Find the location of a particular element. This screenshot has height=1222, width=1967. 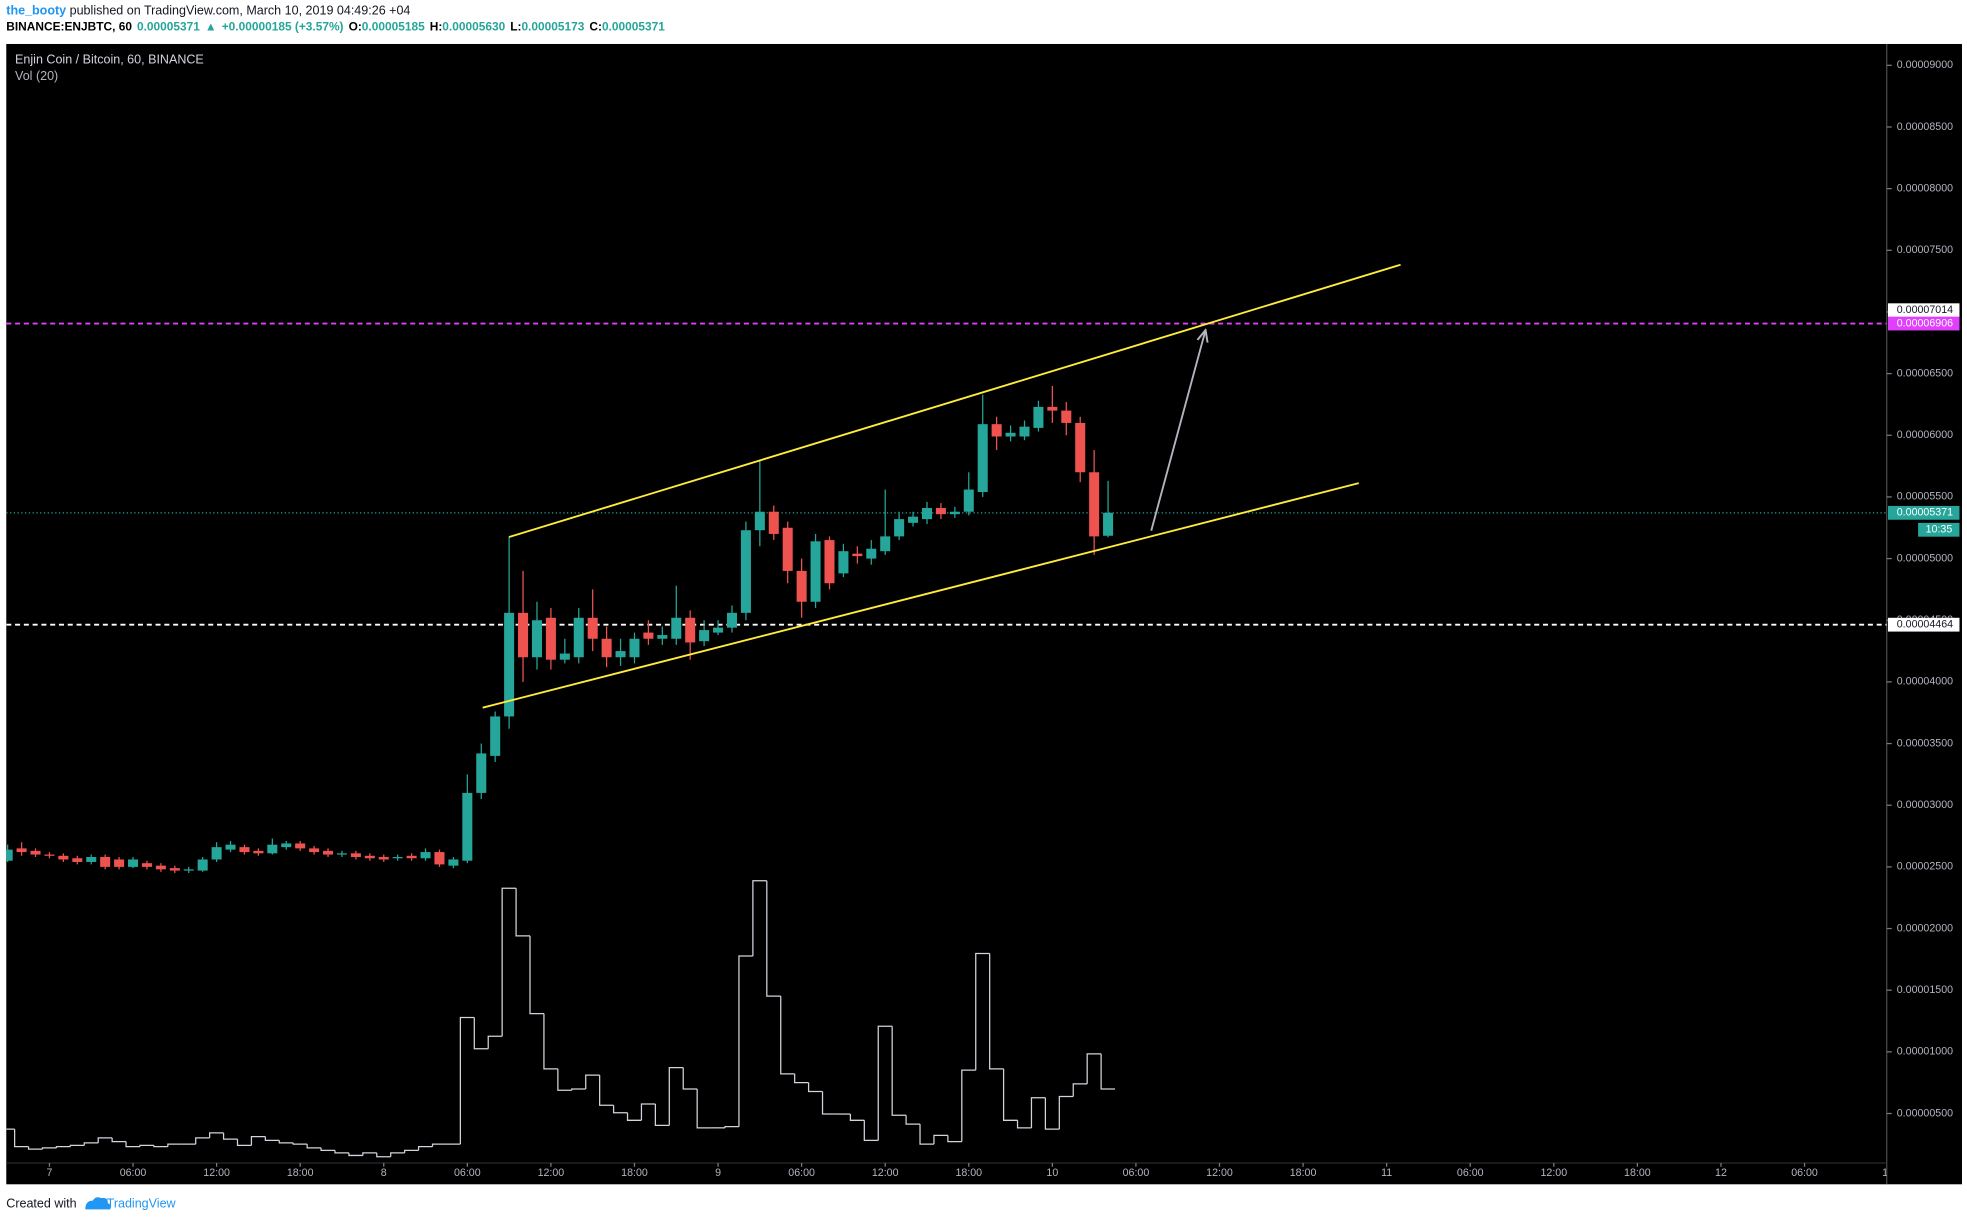

countdown: 10:35 is located at coordinates (1939, 530).